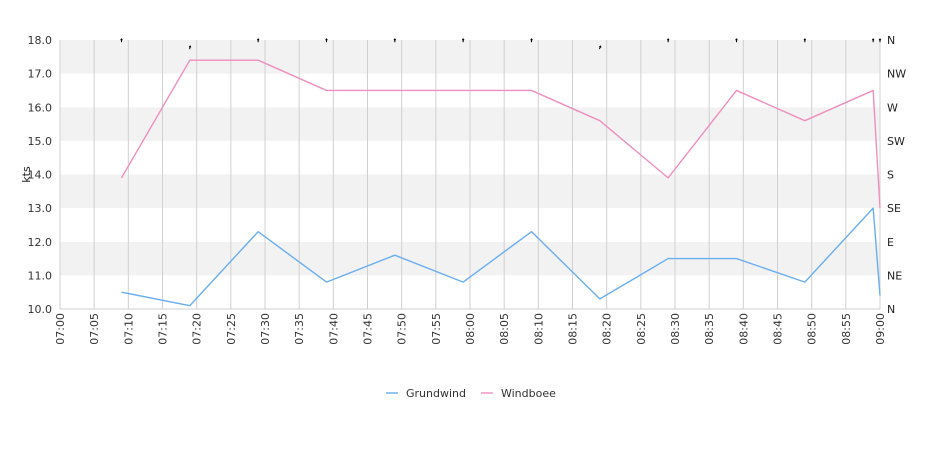  Describe the element at coordinates (299, 329) in the screenshot. I see `x-tick-label: 07:35` at that location.